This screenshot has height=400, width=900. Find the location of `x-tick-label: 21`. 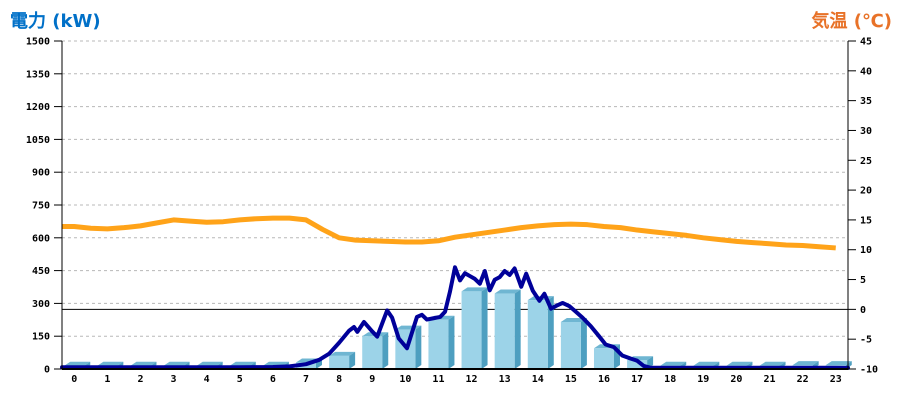

x-tick-label: 21 is located at coordinates (770, 379).